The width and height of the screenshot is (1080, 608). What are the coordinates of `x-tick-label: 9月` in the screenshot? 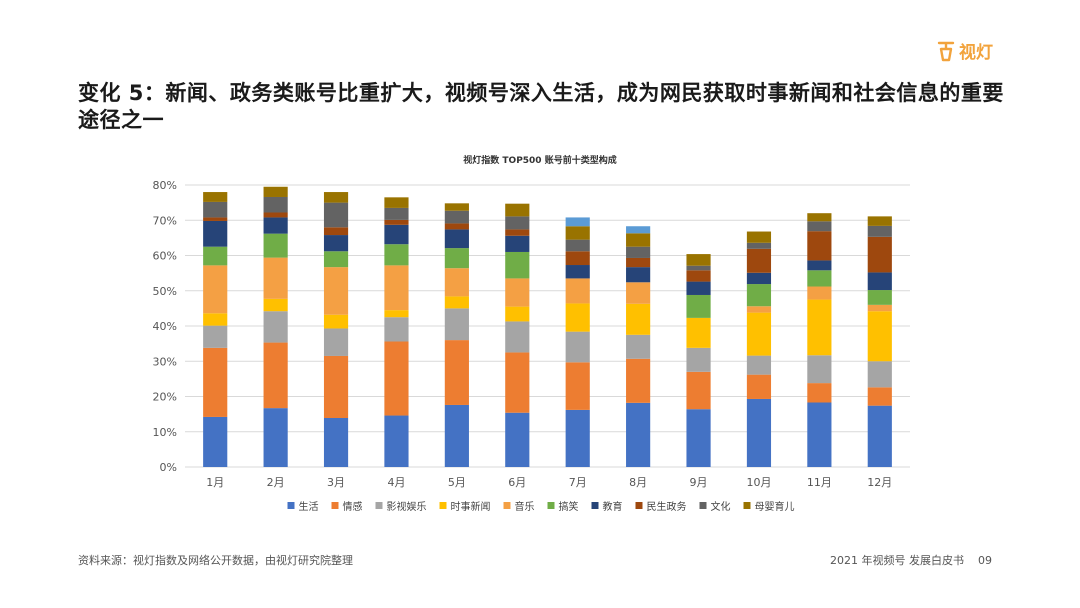 It's located at (699, 482).